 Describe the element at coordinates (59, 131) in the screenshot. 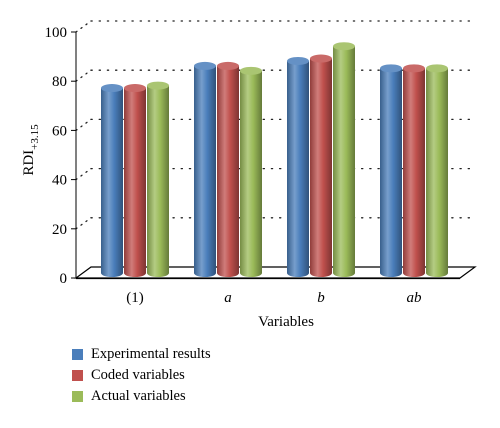

I see `y-tick-label: 60` at that location.